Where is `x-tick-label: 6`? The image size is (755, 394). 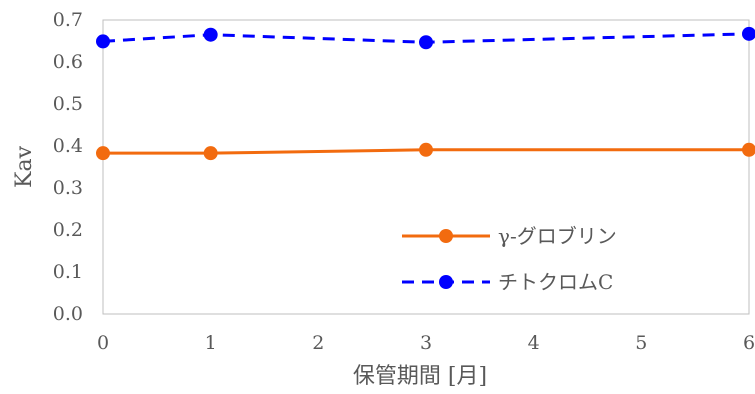
x-tick-label: 6 is located at coordinates (749, 343).